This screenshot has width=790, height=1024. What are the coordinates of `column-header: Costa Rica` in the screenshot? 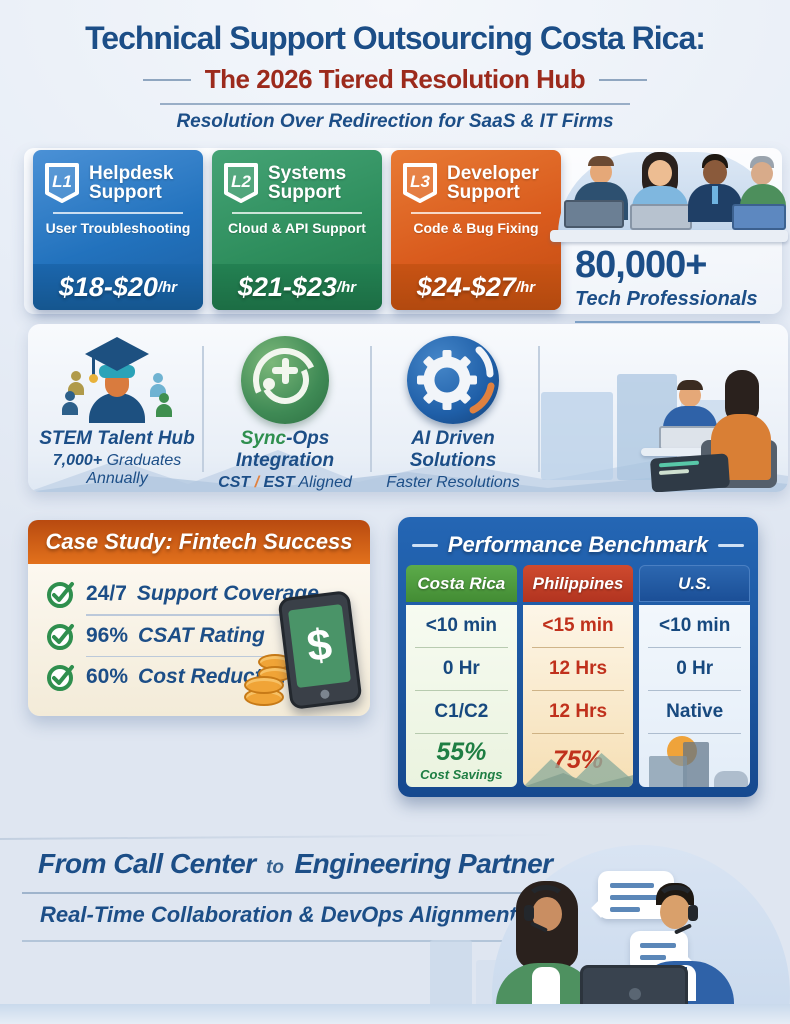 It's located at (461, 583).